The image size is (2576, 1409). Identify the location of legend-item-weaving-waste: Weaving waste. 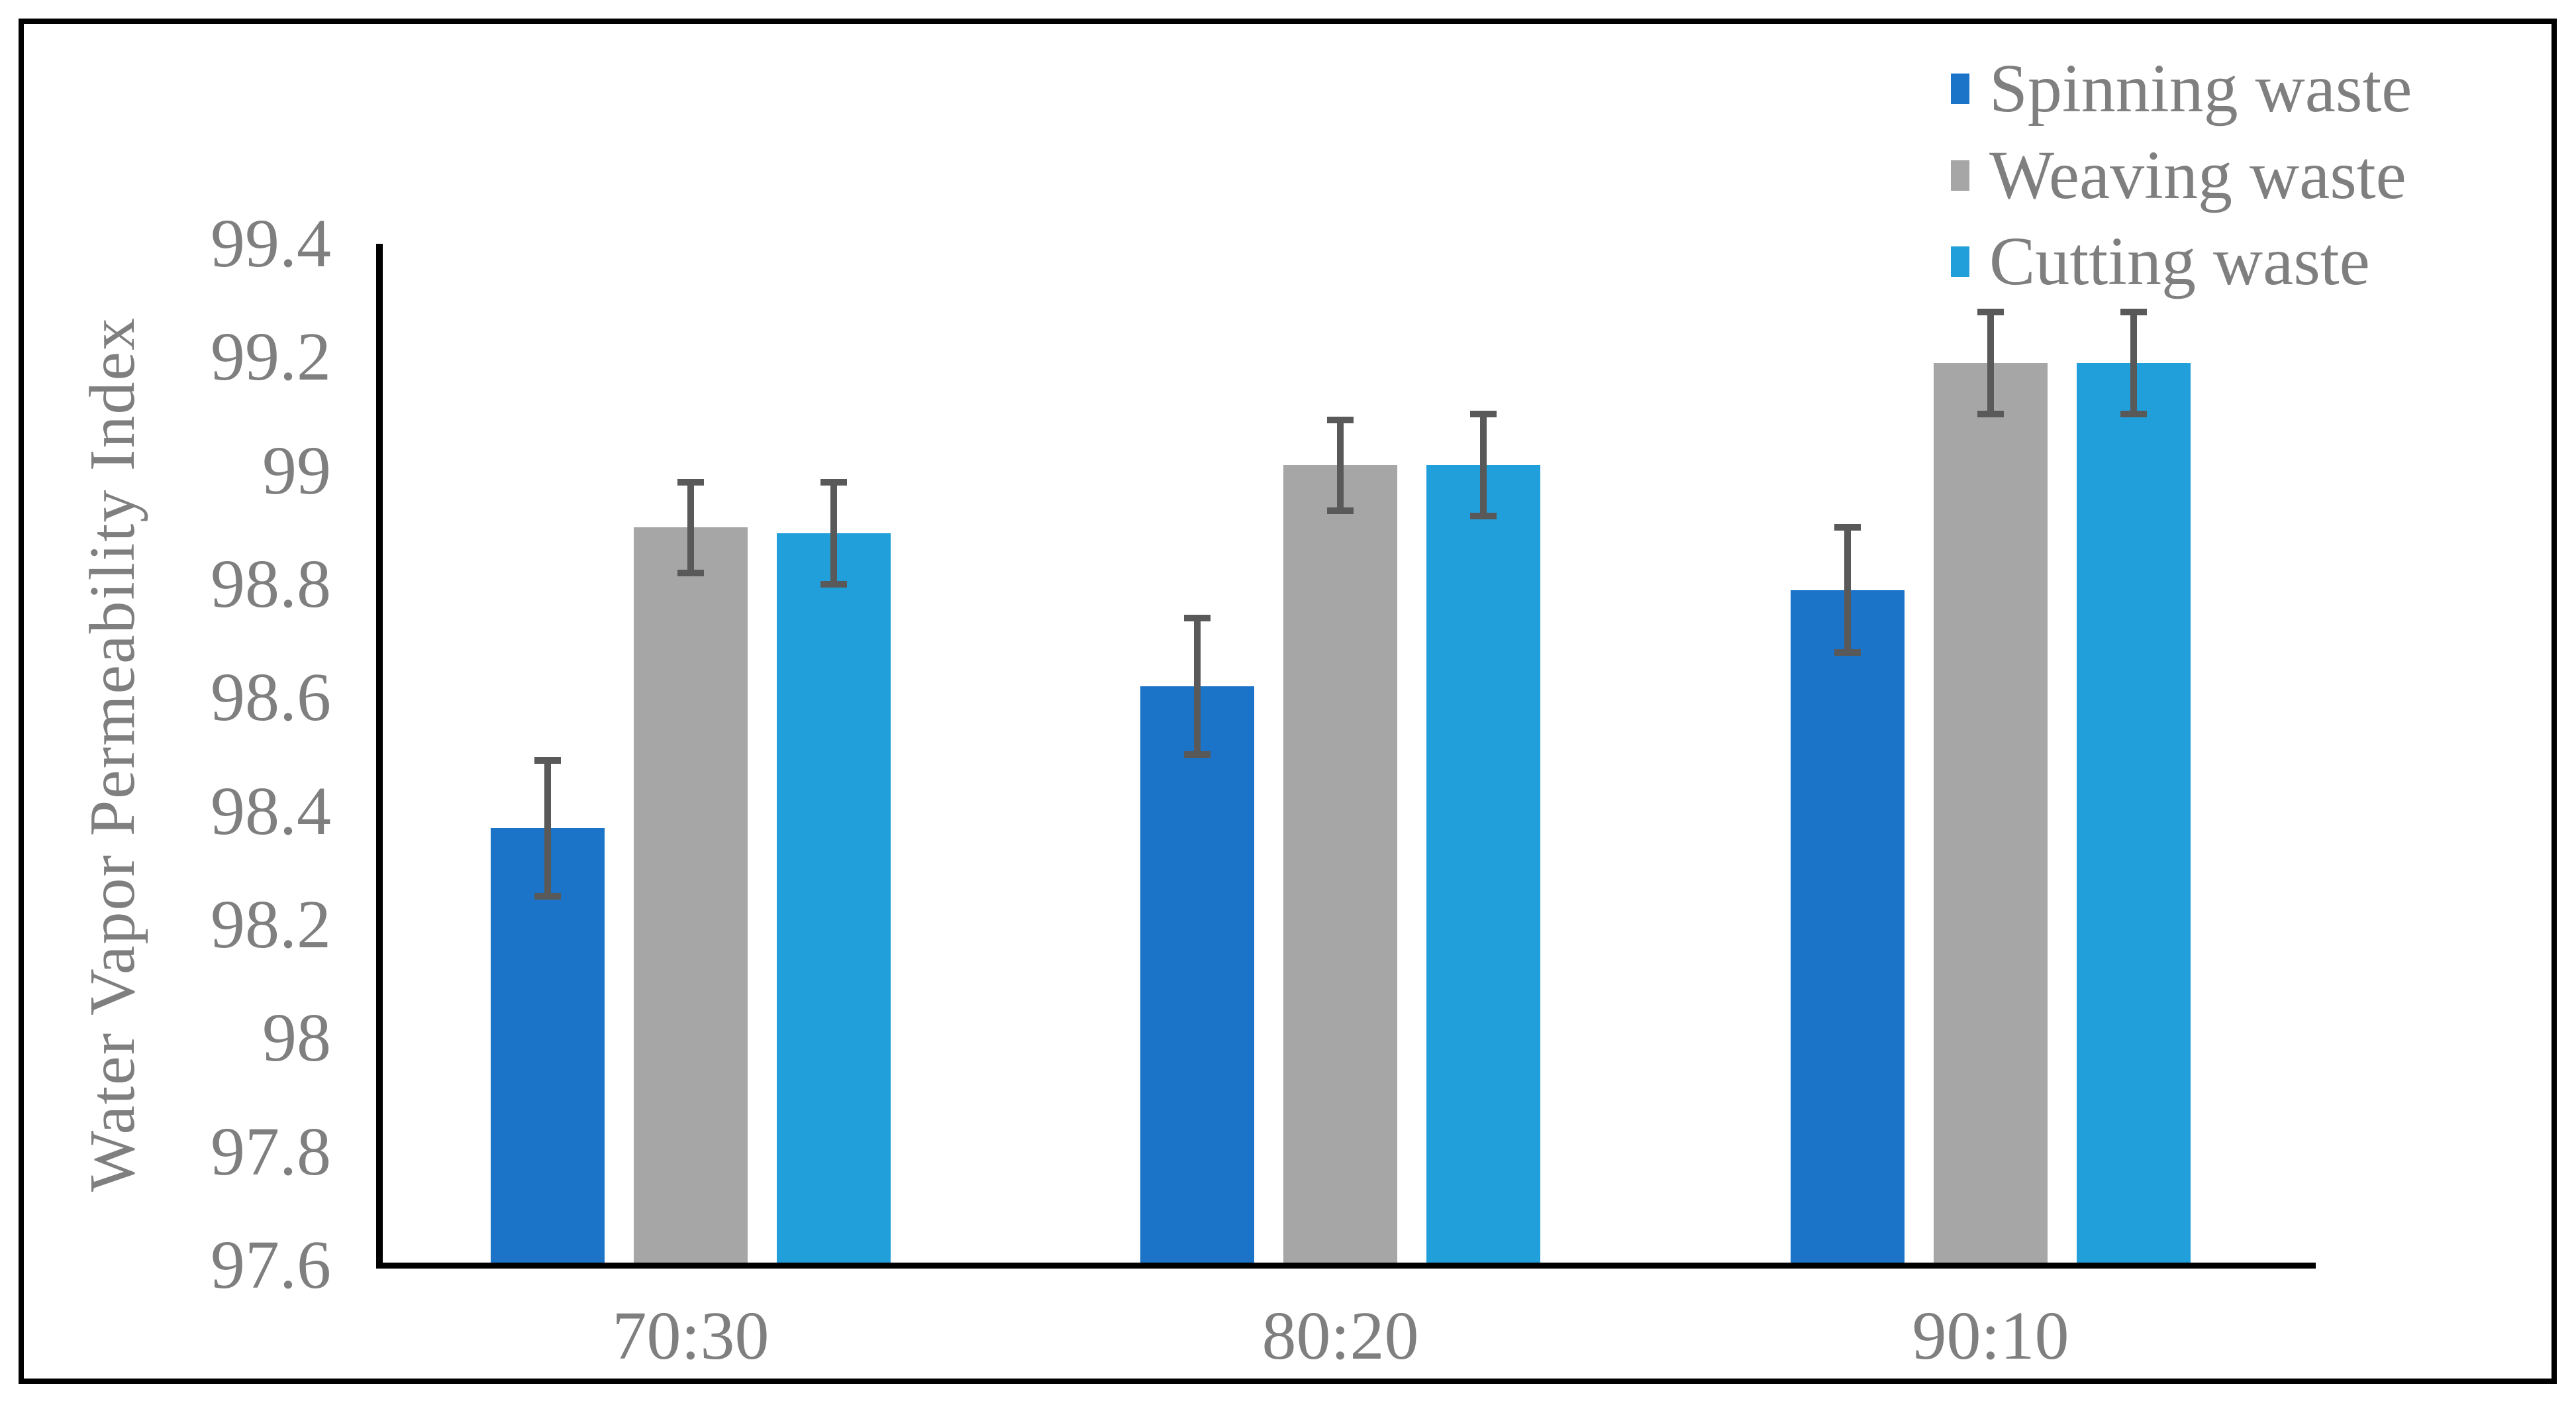
(2178, 176).